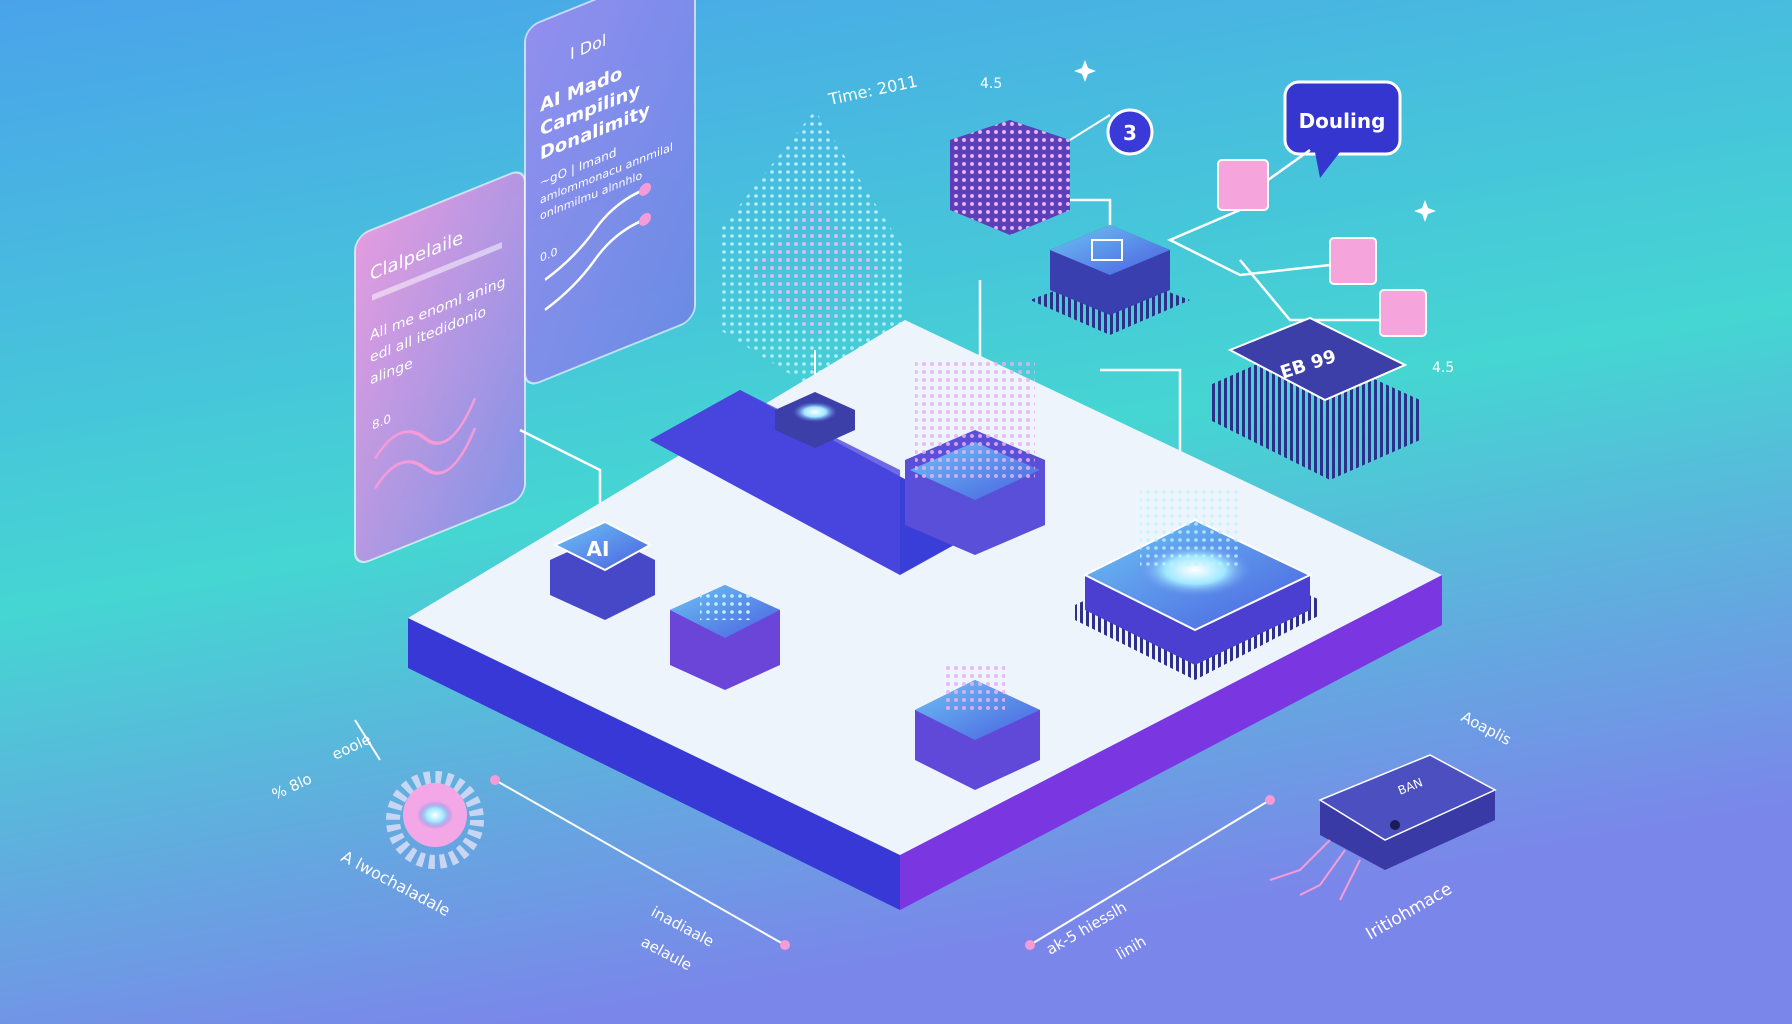  What do you see at coordinates (977, 727) in the screenshot?
I see `bottom-chip` at bounding box center [977, 727].